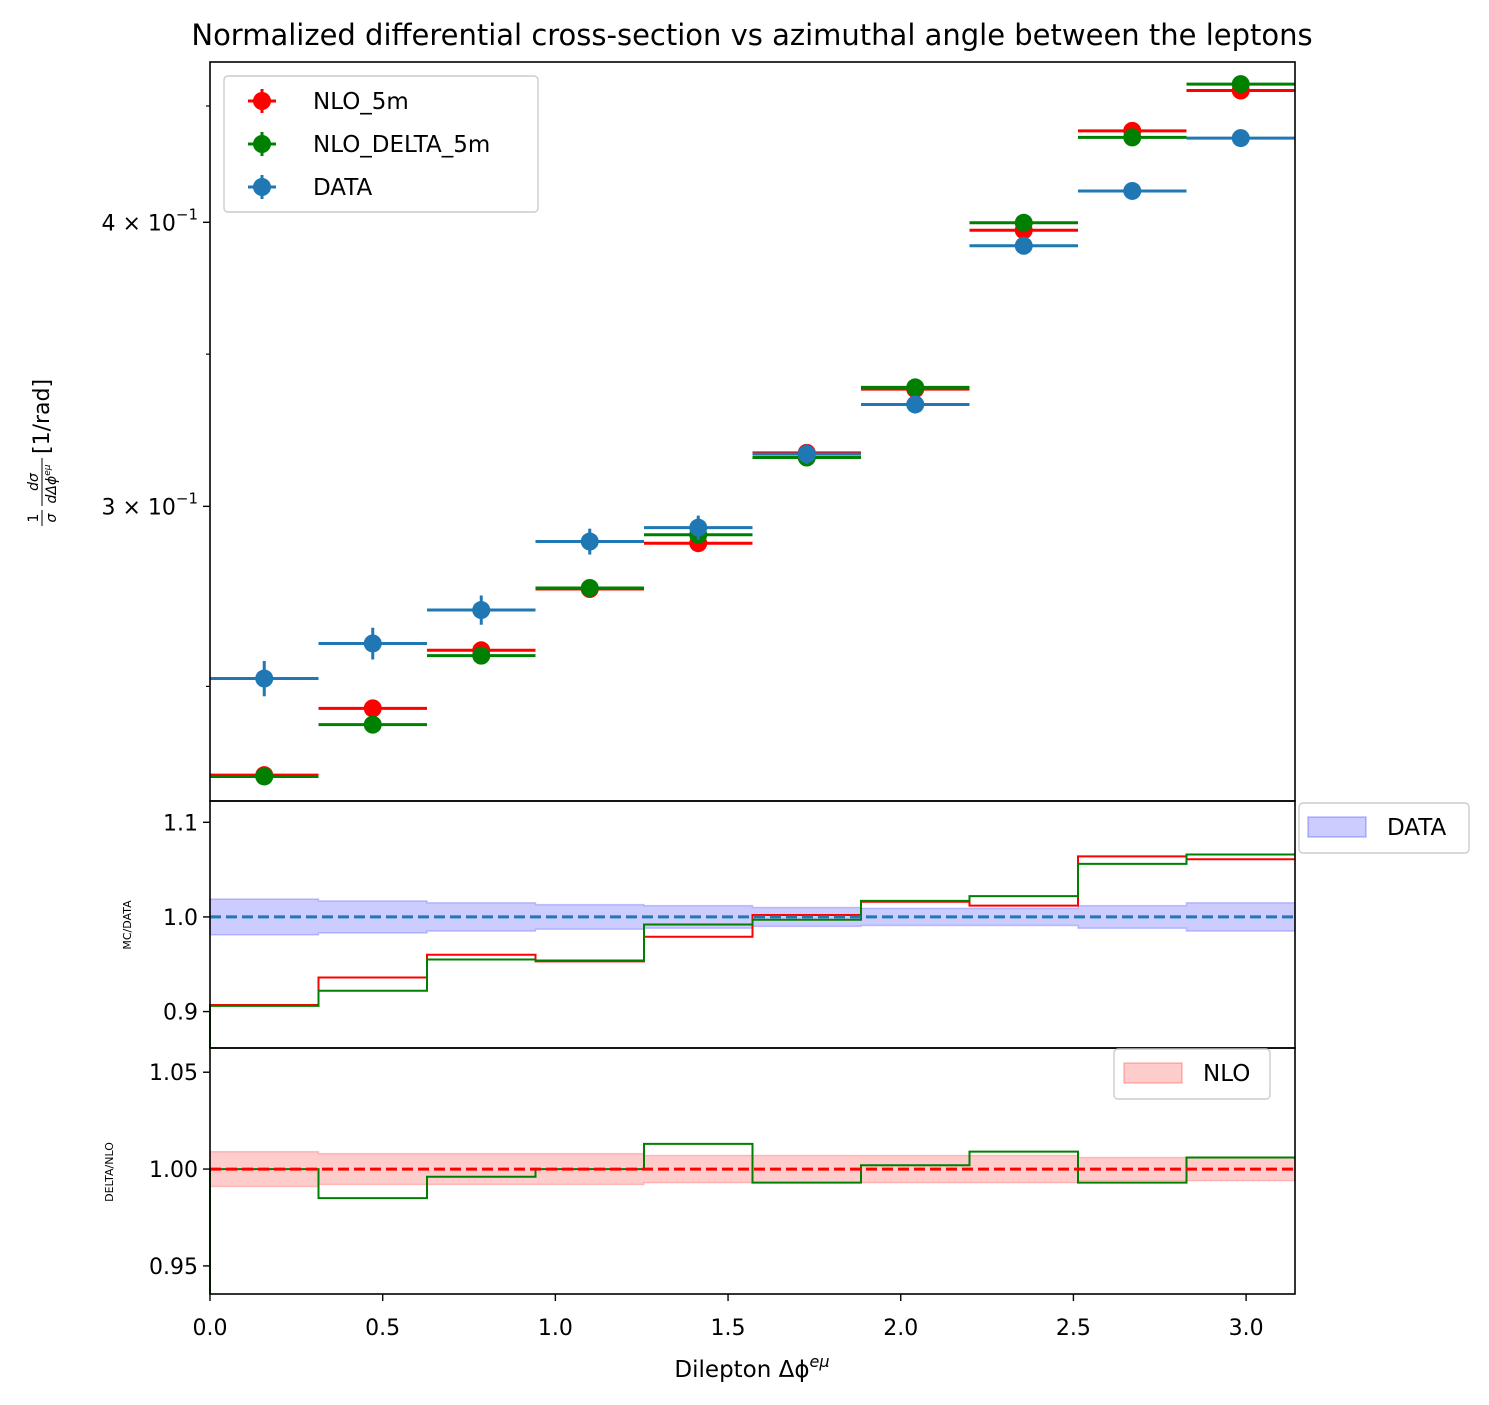 This screenshot has height=1405, width=1489. I want to click on legend-label: NLO_DELTA_5m, so click(401, 145).